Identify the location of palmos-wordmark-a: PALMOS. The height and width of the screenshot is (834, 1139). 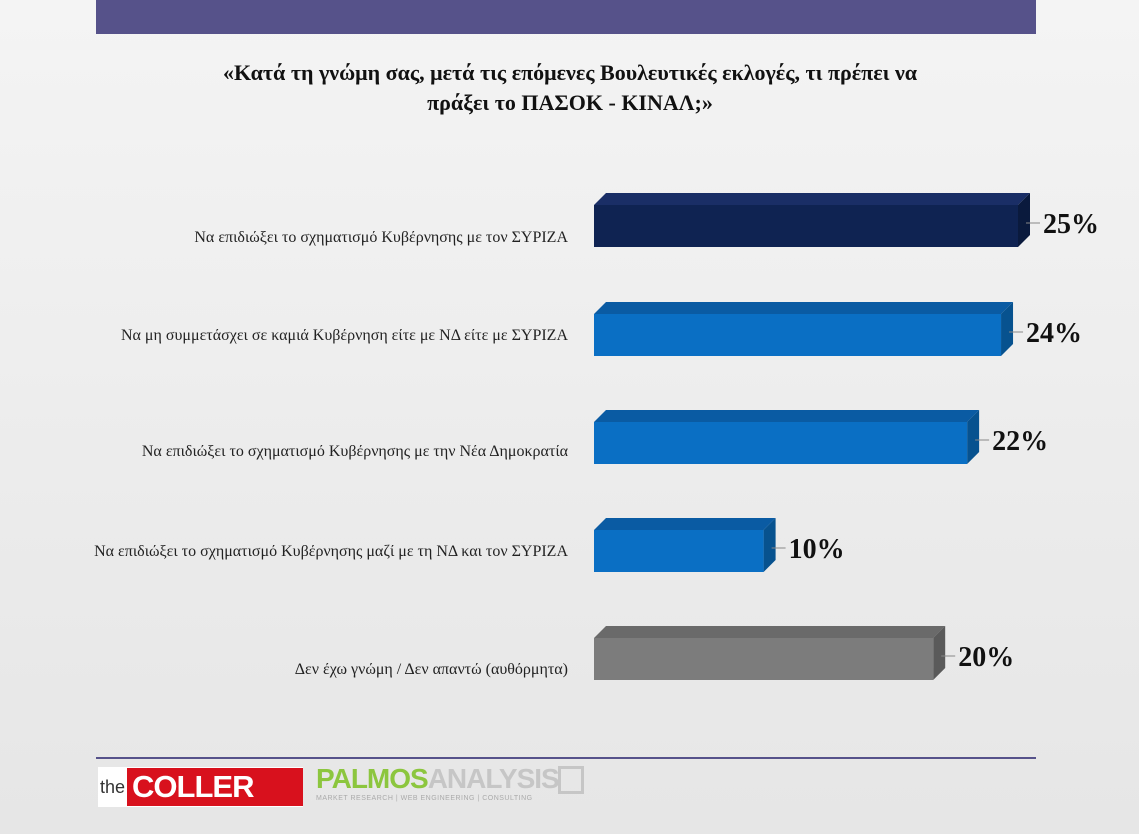
(372, 778).